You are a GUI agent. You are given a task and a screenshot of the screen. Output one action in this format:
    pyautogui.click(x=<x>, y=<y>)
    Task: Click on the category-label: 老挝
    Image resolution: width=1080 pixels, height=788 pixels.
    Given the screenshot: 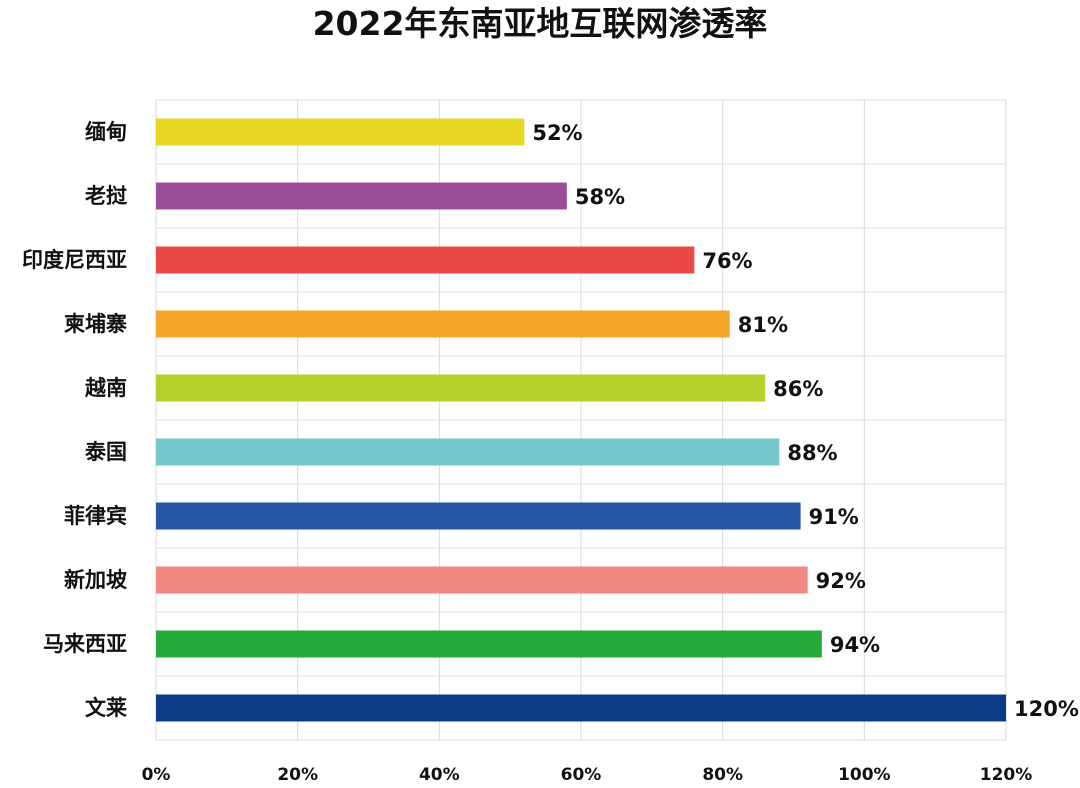 What is the action you would take?
    pyautogui.click(x=106, y=196)
    